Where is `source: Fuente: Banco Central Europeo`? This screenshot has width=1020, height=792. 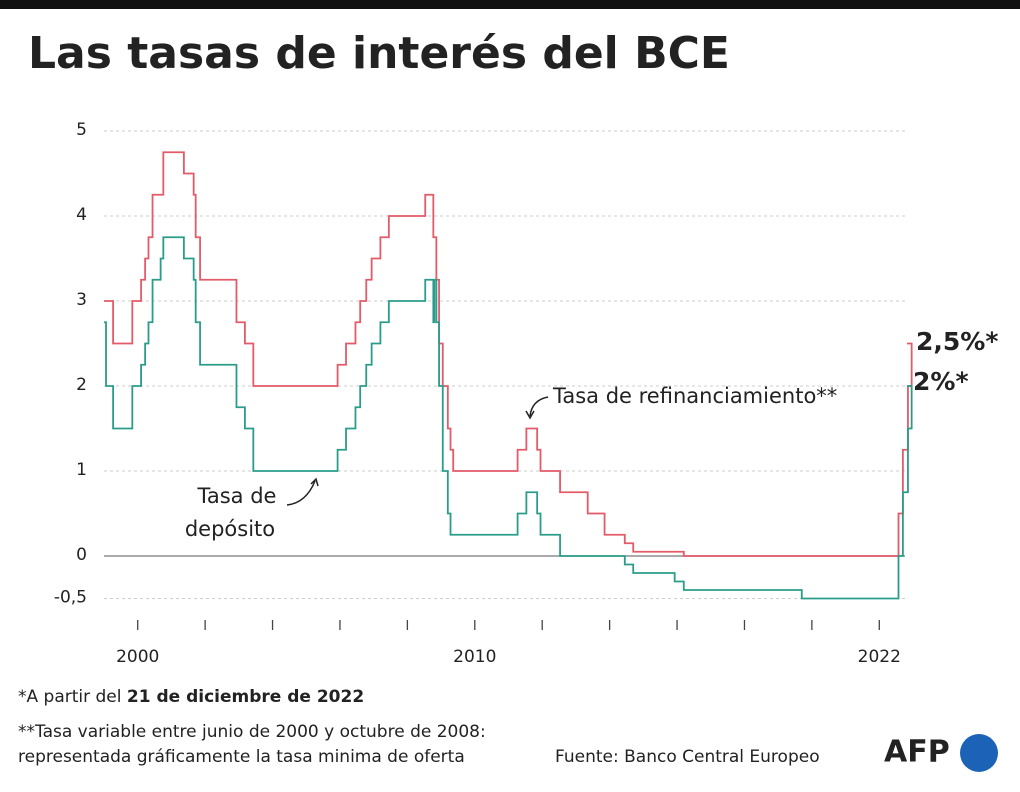
source: Fuente: Banco Central Europeo is located at coordinates (687, 757).